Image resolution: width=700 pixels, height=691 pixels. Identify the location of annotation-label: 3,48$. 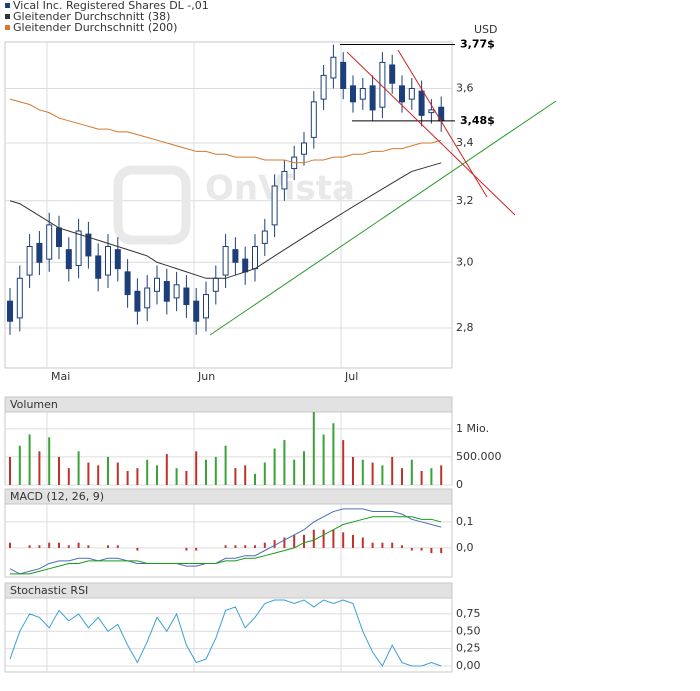
(477, 120).